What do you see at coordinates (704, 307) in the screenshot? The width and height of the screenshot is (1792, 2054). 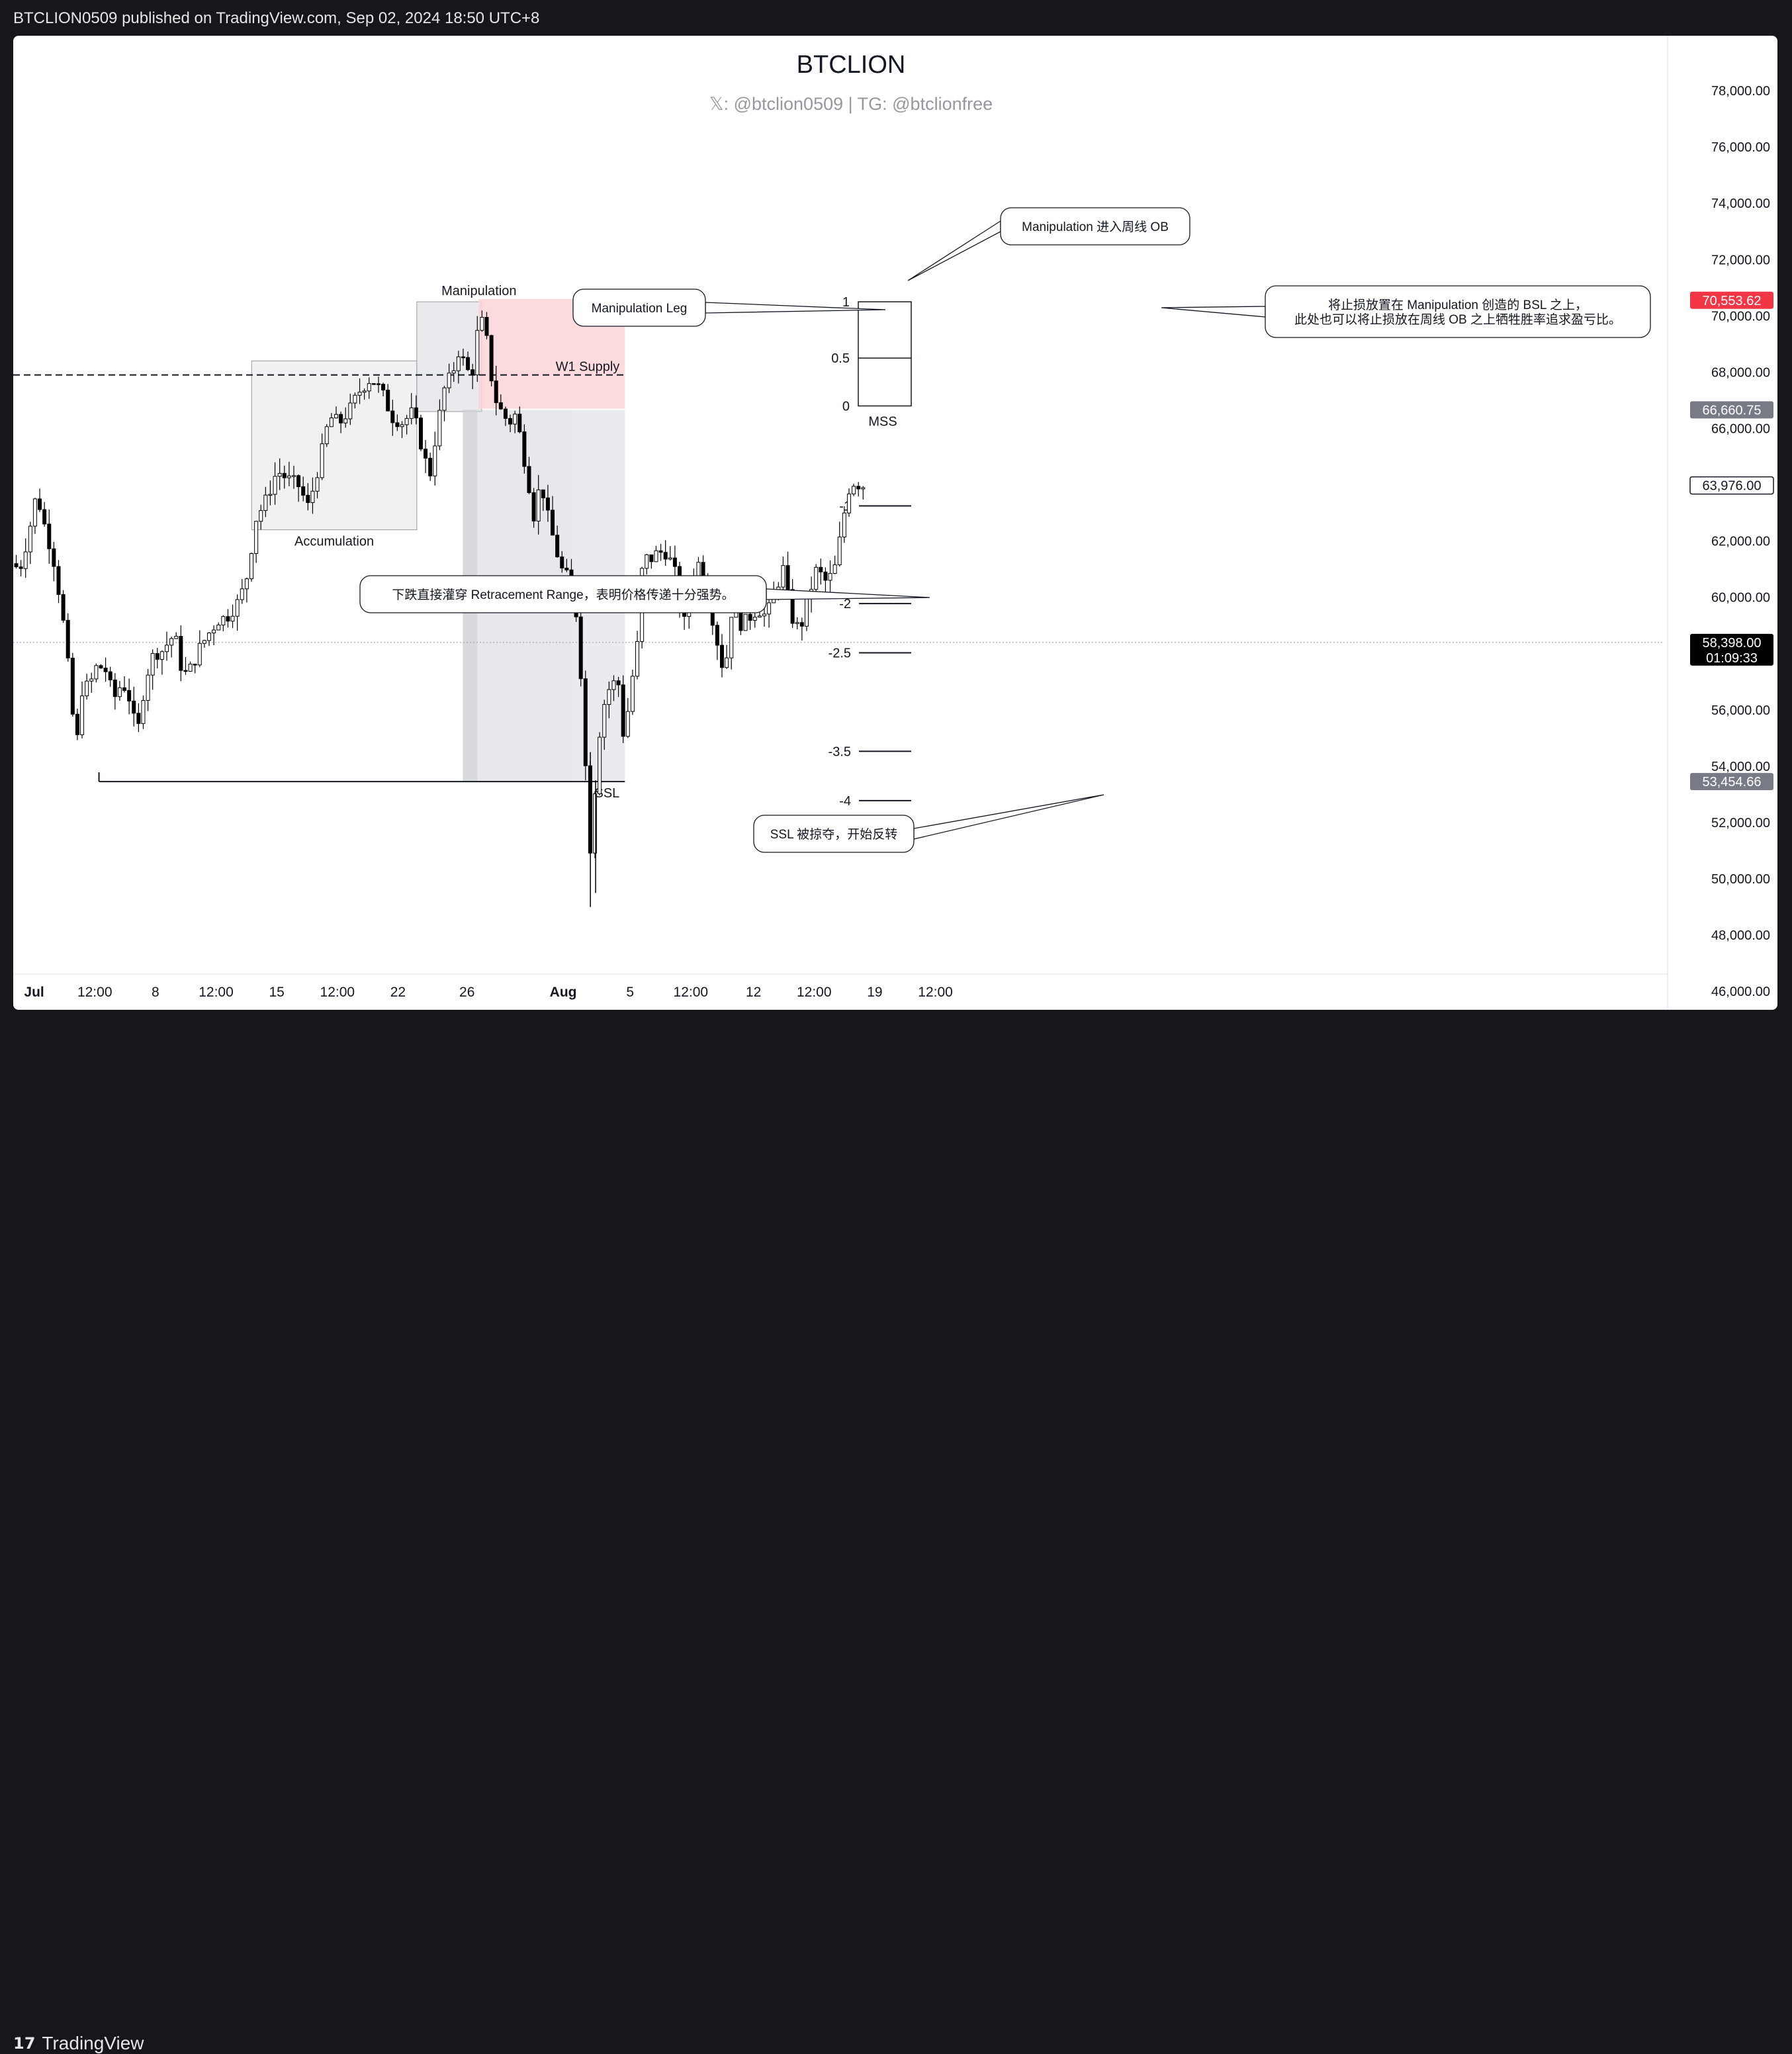 I see `callout-manipulation-leg-seam` at bounding box center [704, 307].